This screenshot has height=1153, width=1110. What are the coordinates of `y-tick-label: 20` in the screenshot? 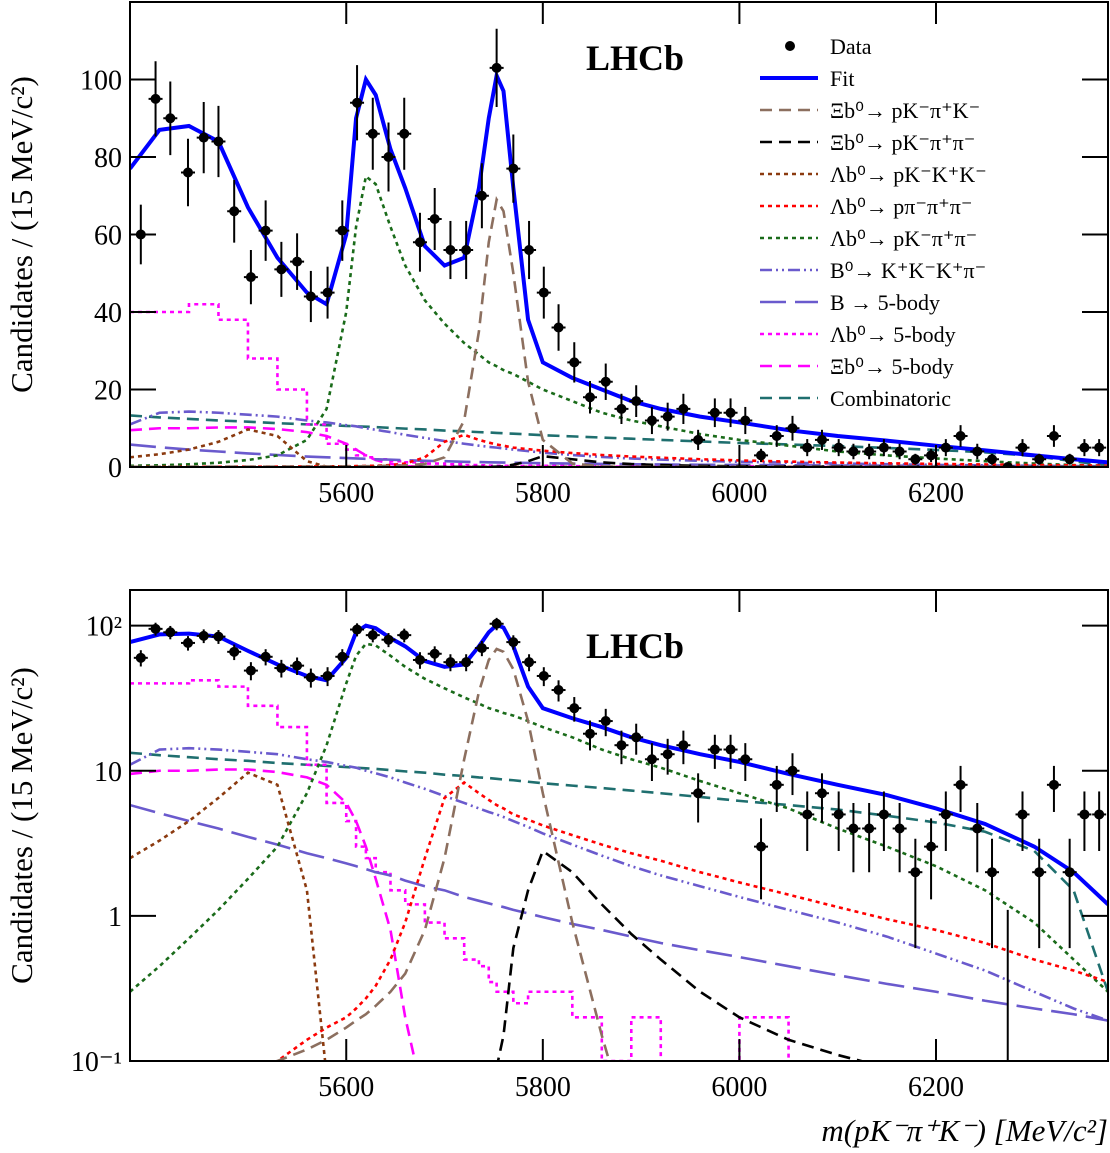 It's located at (108, 391).